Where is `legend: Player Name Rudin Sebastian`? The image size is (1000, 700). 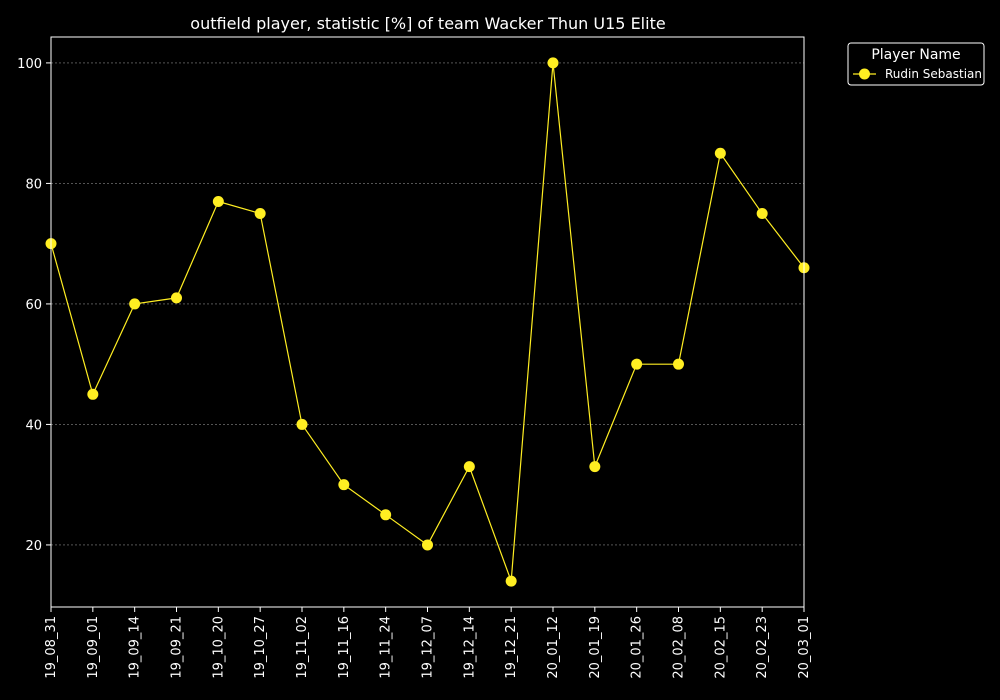 legend: Player Name Rudin Sebastian is located at coordinates (916, 64).